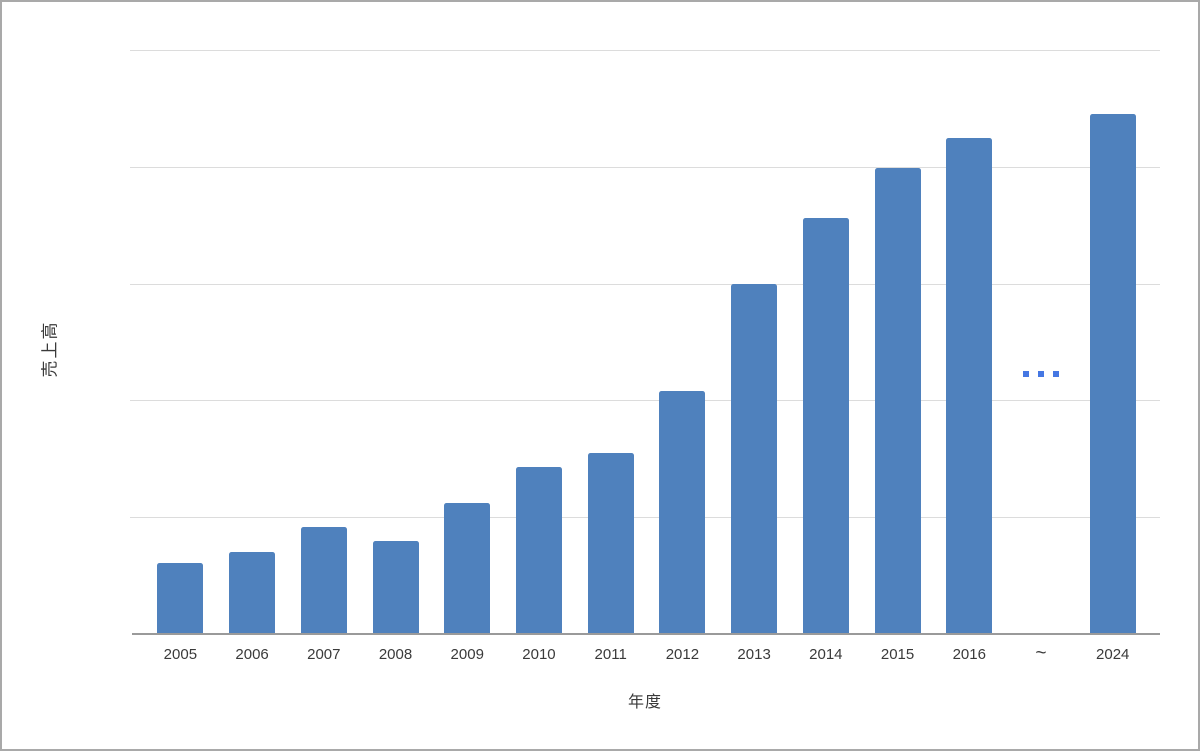  I want to click on x-tick-label-2007: 2007, so click(324, 654).